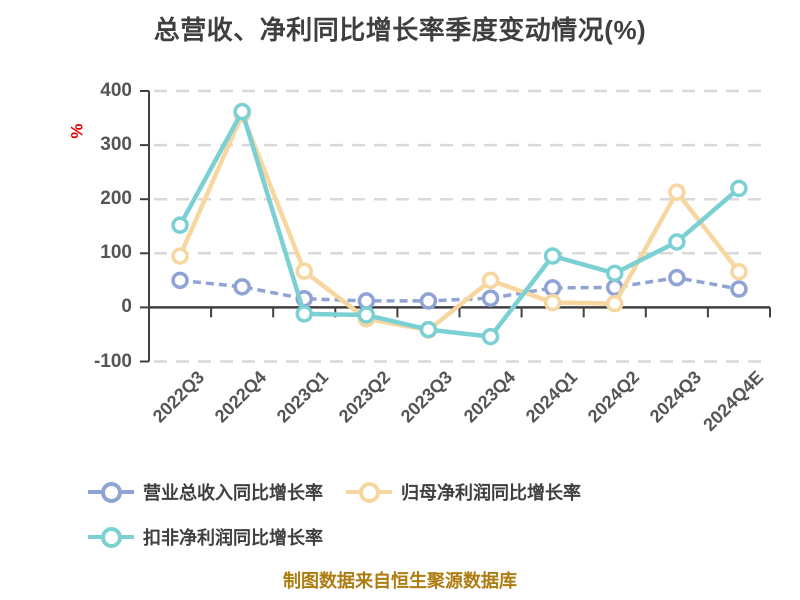 The height and width of the screenshot is (600, 800). I want to click on y-tick-label: 300, so click(116, 145).